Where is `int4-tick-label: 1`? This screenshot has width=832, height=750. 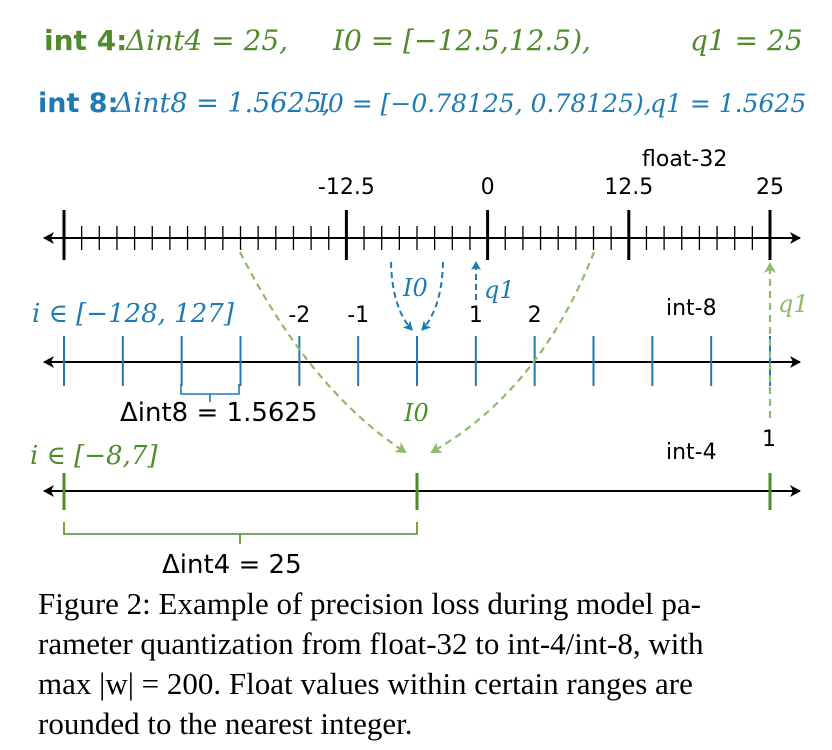 int4-tick-label: 1 is located at coordinates (769, 439).